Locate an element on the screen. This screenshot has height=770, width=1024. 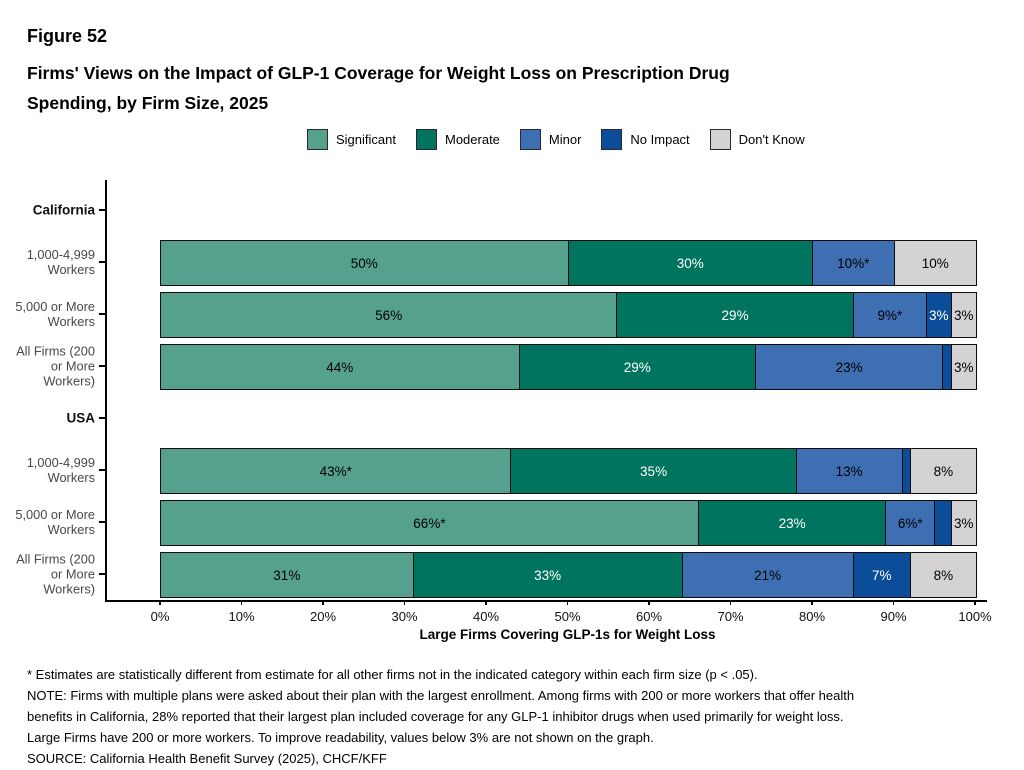
x-tick-label: 20% is located at coordinates (323, 616).